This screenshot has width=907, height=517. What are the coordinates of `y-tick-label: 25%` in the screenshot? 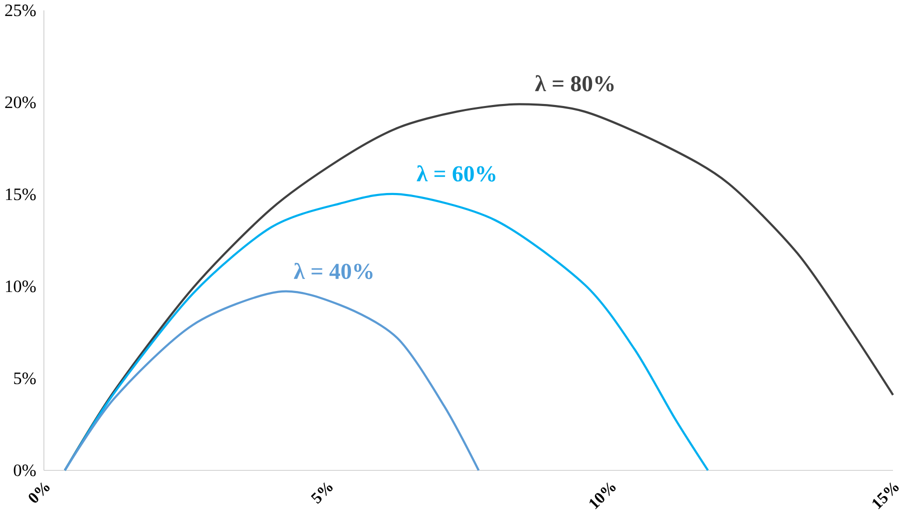 It's located at (20, 10).